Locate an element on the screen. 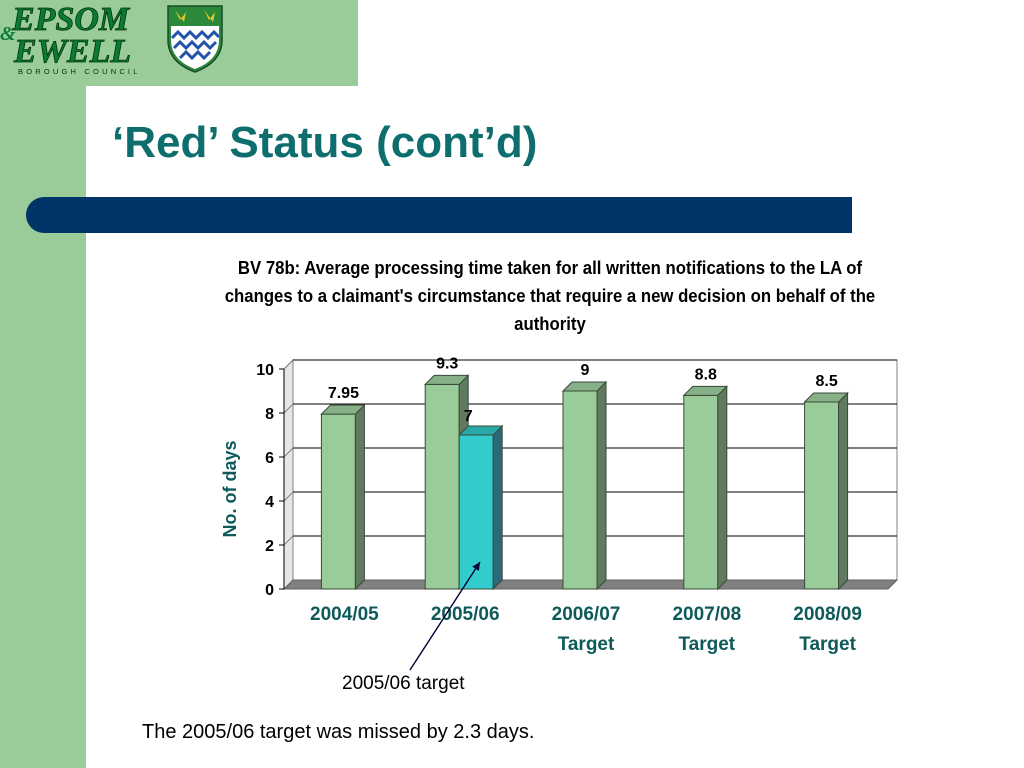 This screenshot has height=768, width=1024. x-tick-label: 2008/09 is located at coordinates (827, 614).